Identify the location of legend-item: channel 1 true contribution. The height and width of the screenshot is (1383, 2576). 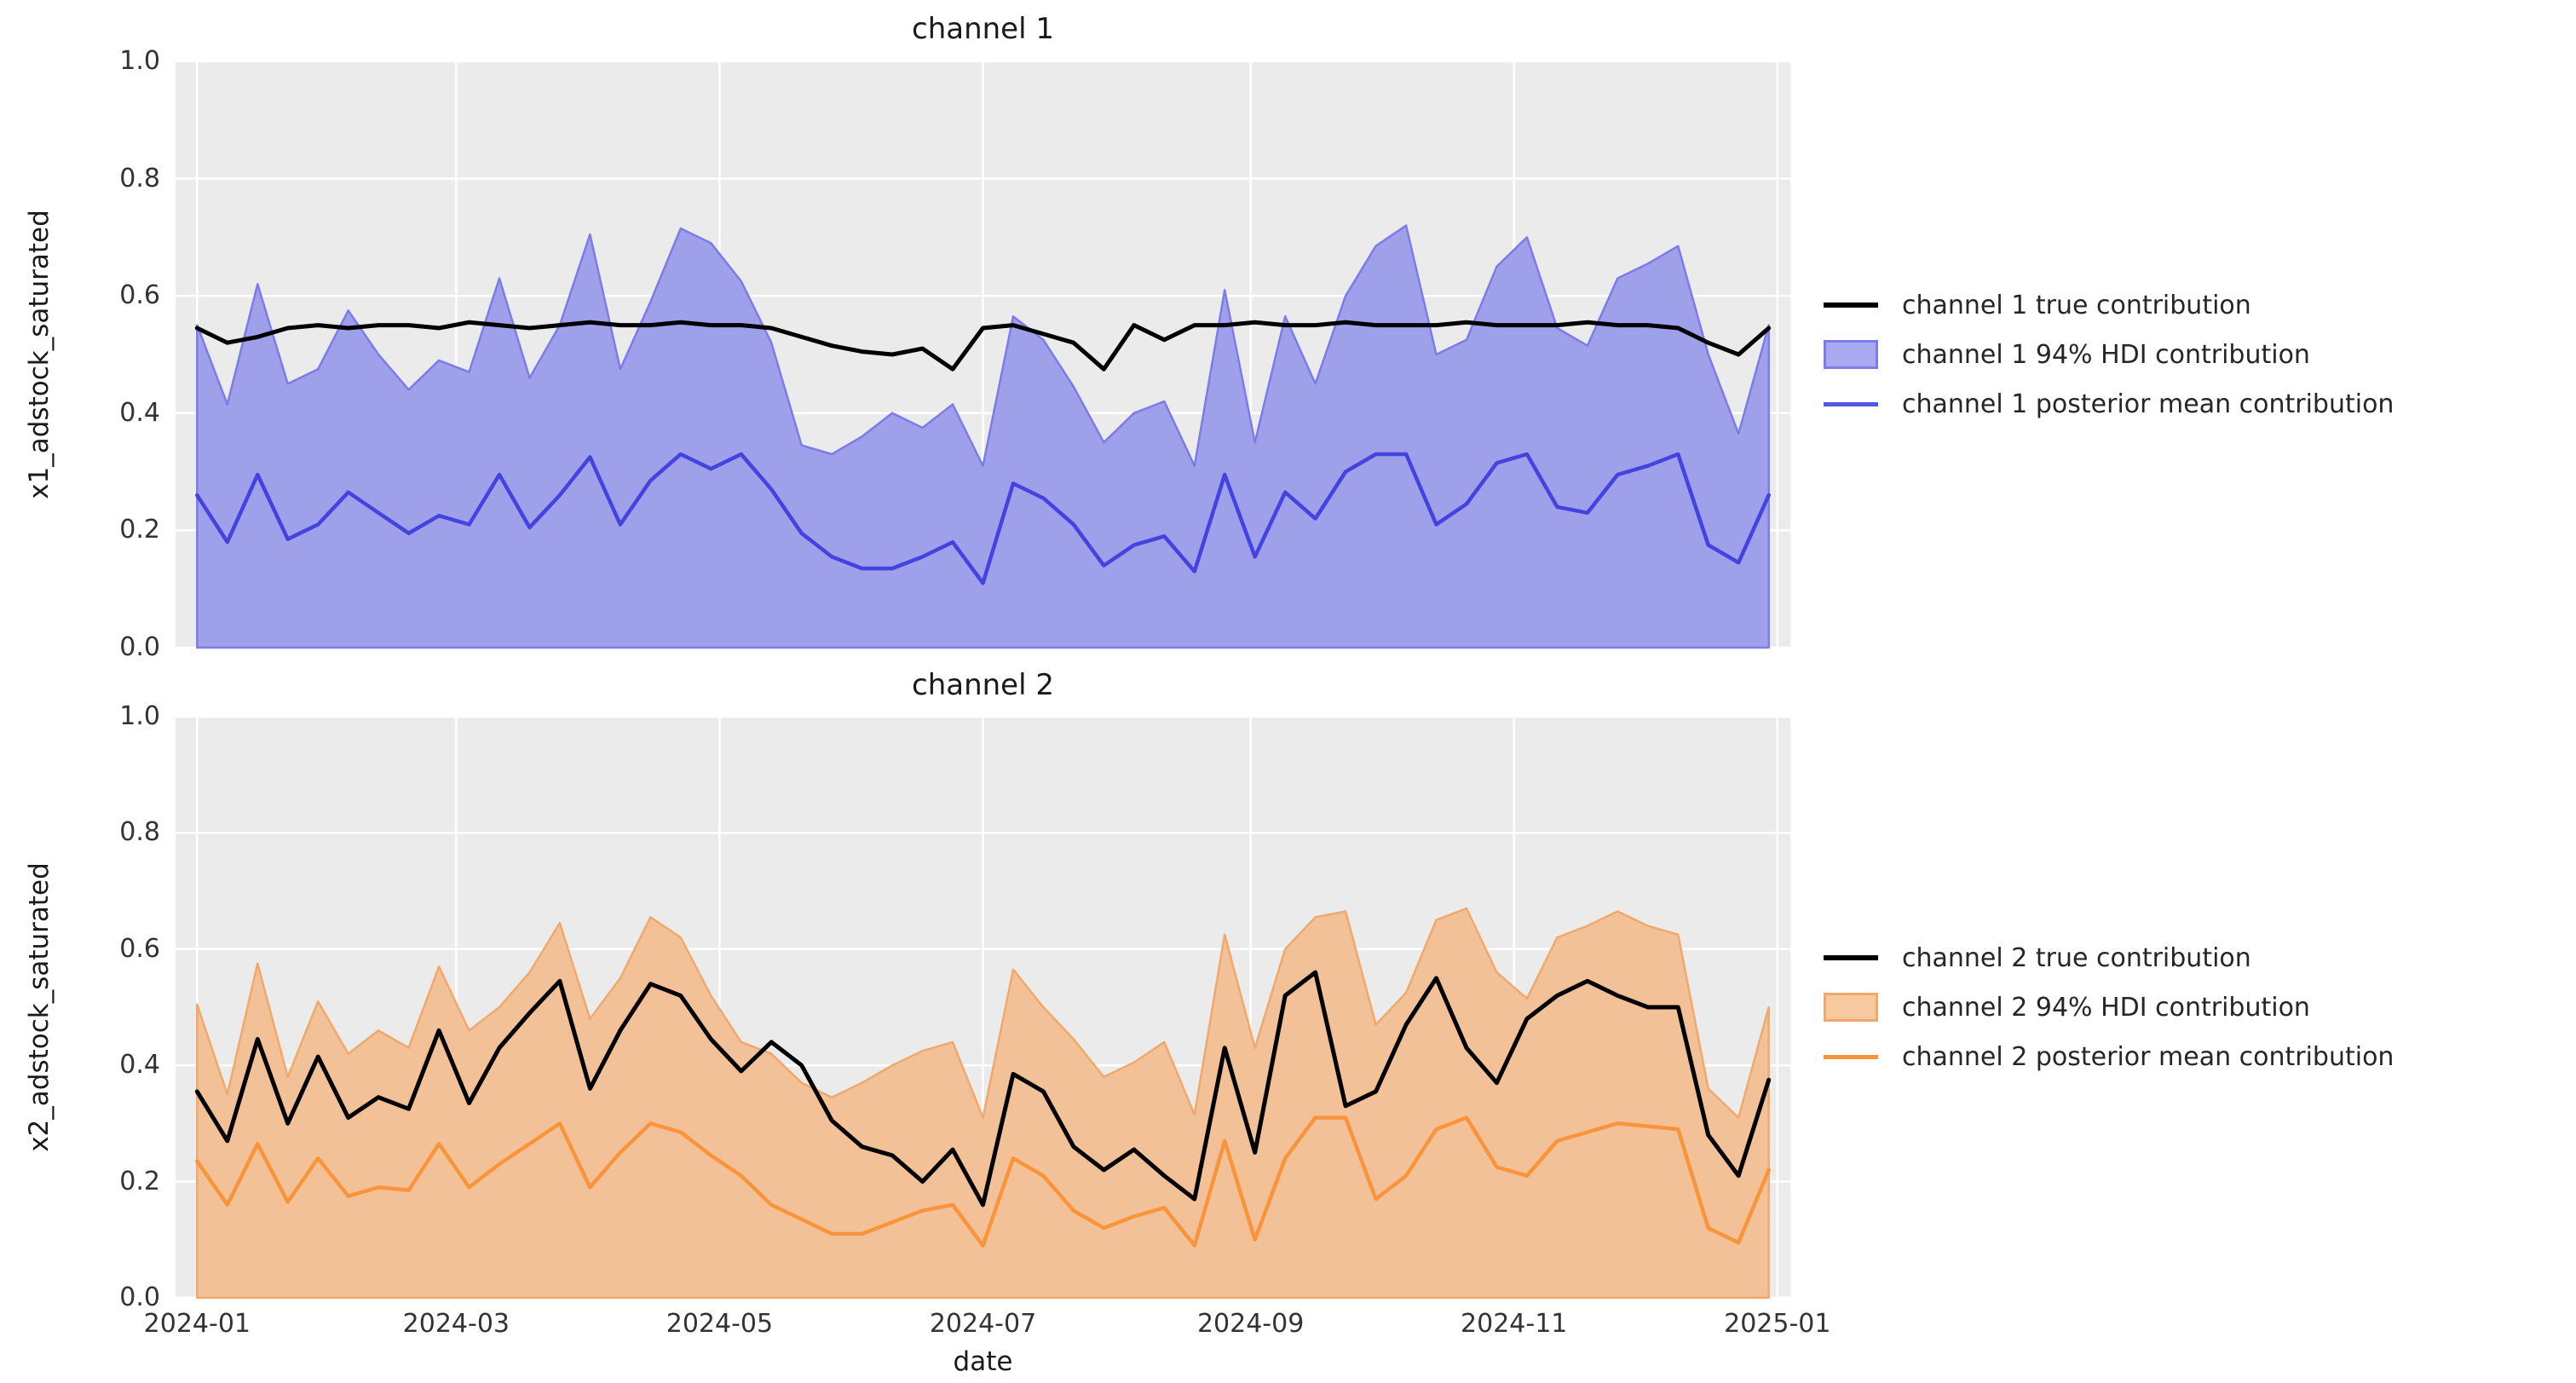
(2109, 305).